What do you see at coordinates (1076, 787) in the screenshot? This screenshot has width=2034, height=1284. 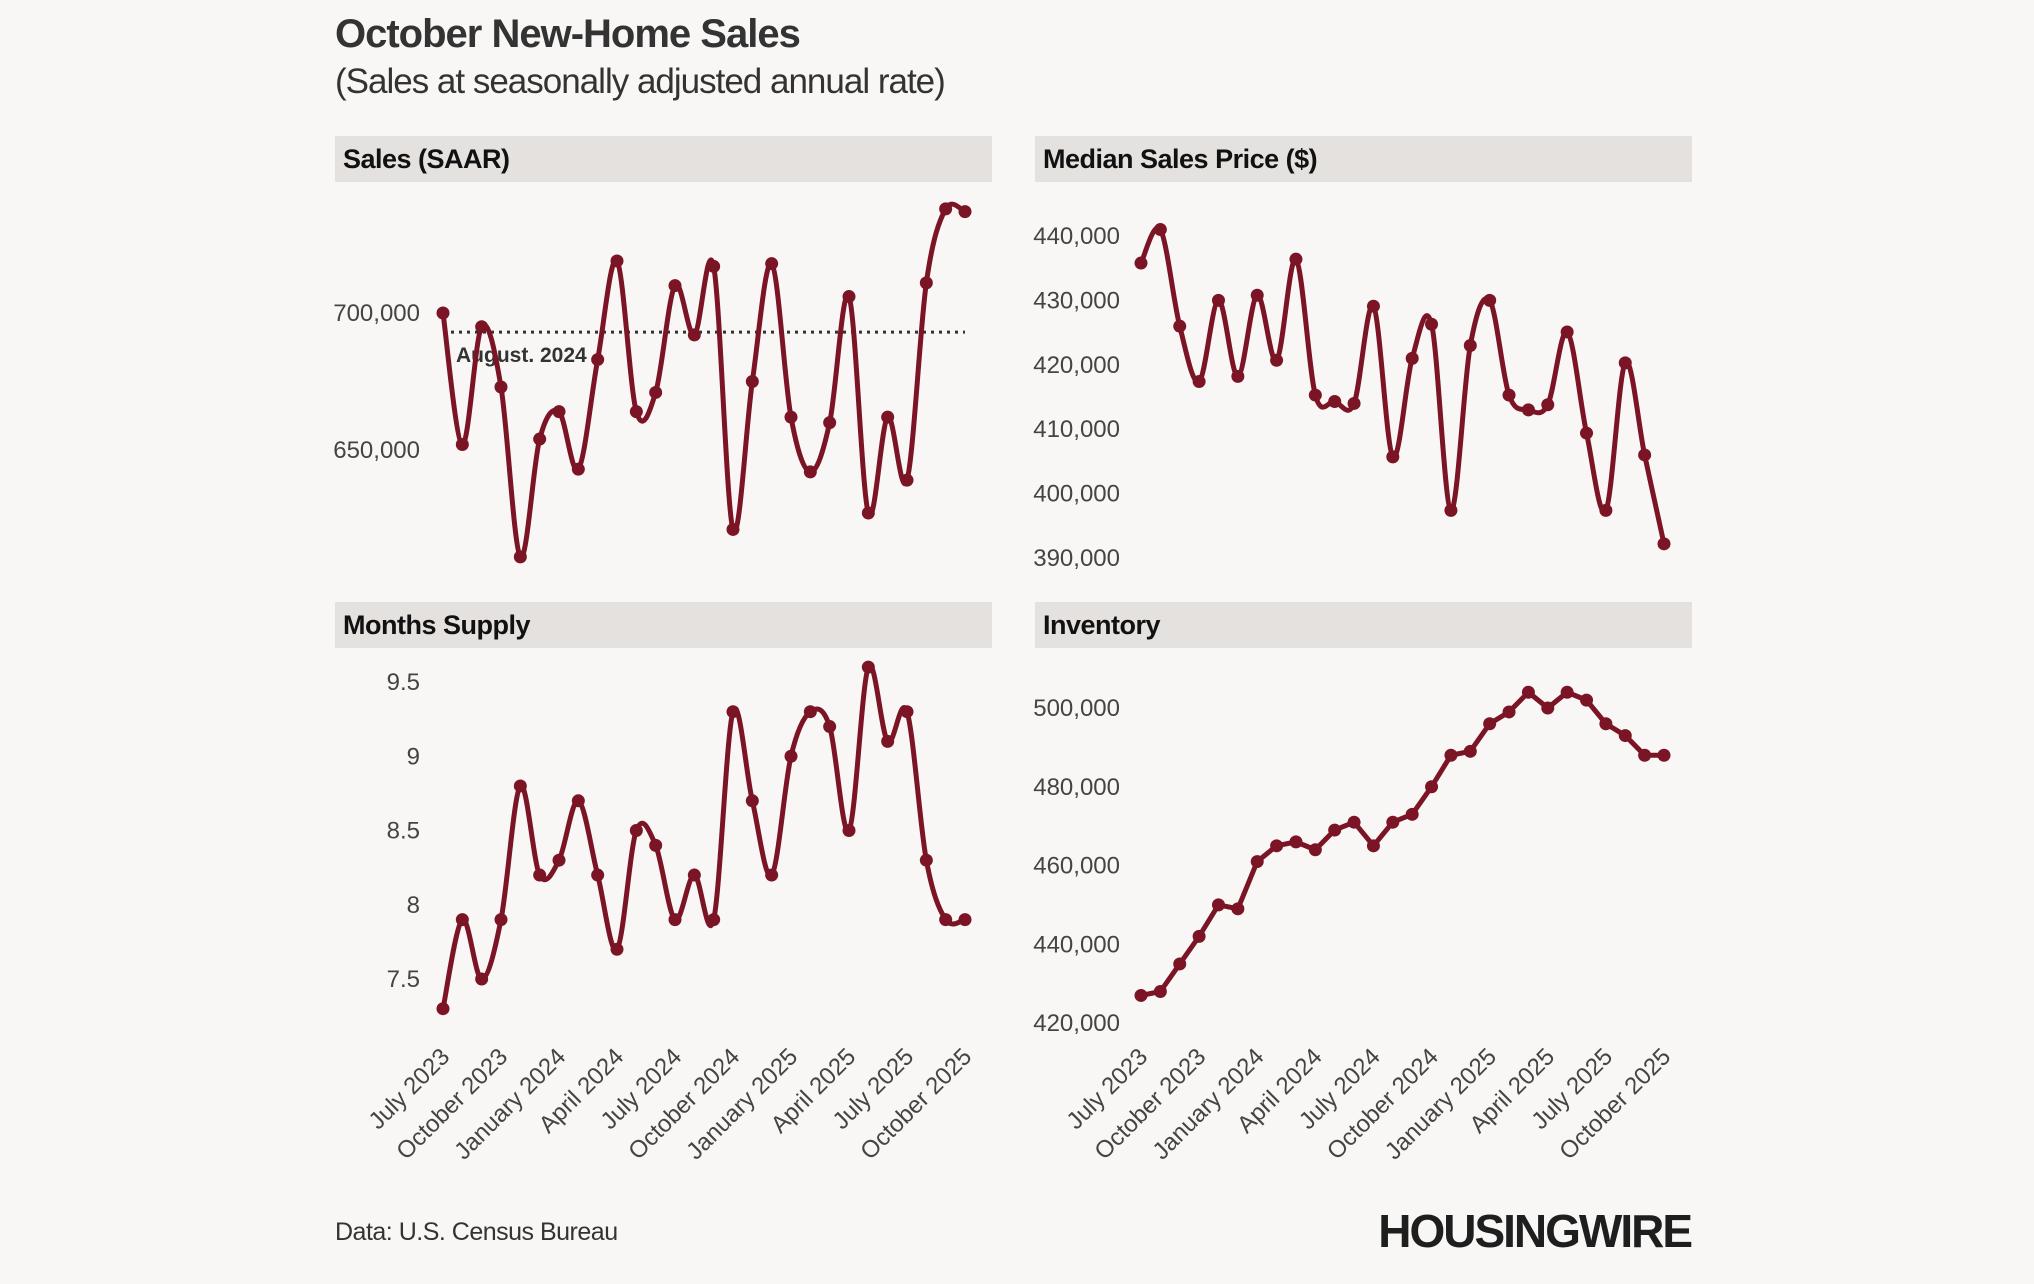 I see `y-tick-label: 480,000` at bounding box center [1076, 787].